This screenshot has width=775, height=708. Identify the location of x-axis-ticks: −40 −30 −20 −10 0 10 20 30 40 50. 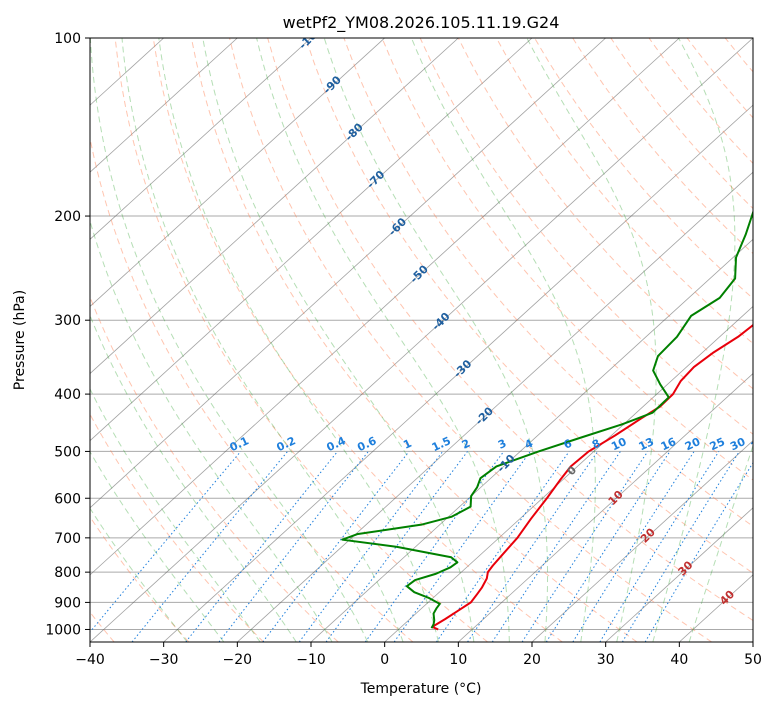
(418, 655).